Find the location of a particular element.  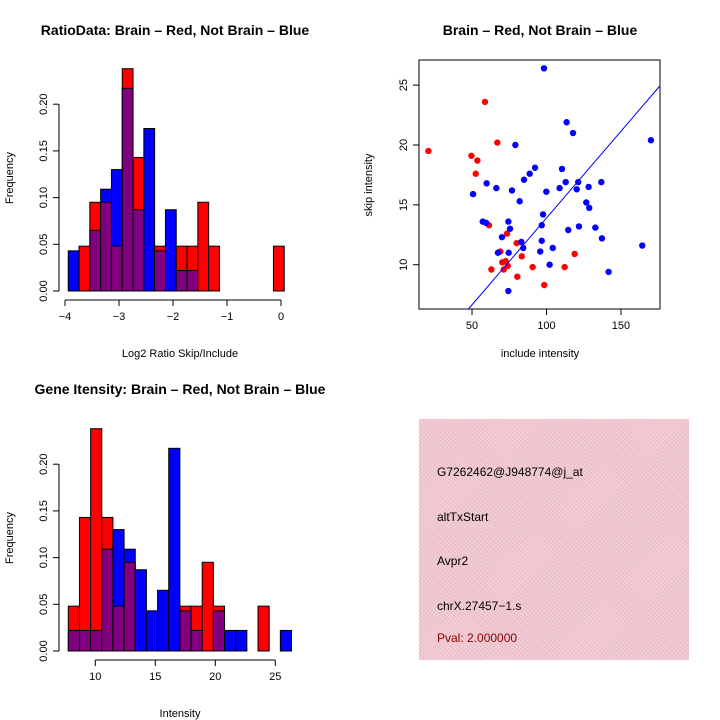

genomic-location: chrX.27457−1.s is located at coordinates (479, 606).